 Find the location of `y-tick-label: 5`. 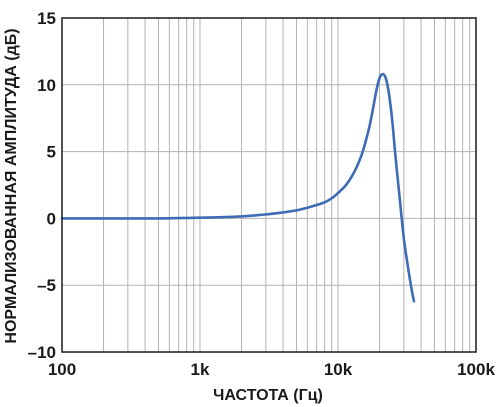

y-tick-label: 5 is located at coordinates (51, 152).